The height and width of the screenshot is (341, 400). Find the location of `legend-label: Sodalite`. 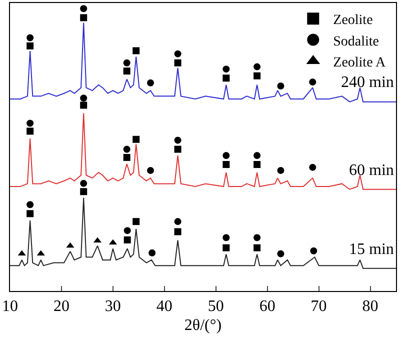

legend-label: Sodalite is located at coordinates (356, 42).